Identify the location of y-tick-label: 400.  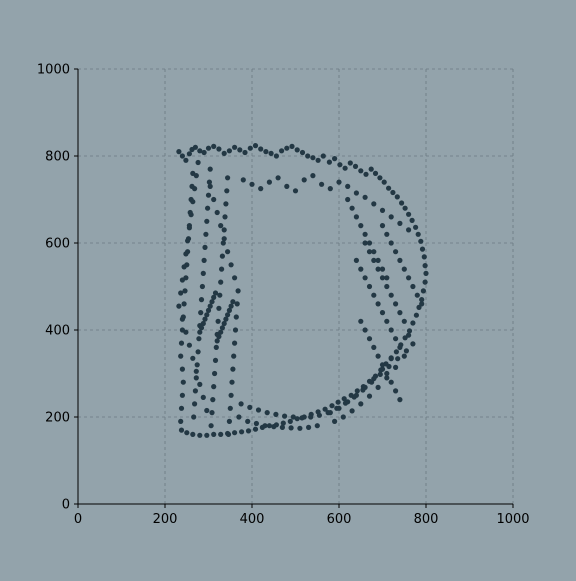
(57, 331).